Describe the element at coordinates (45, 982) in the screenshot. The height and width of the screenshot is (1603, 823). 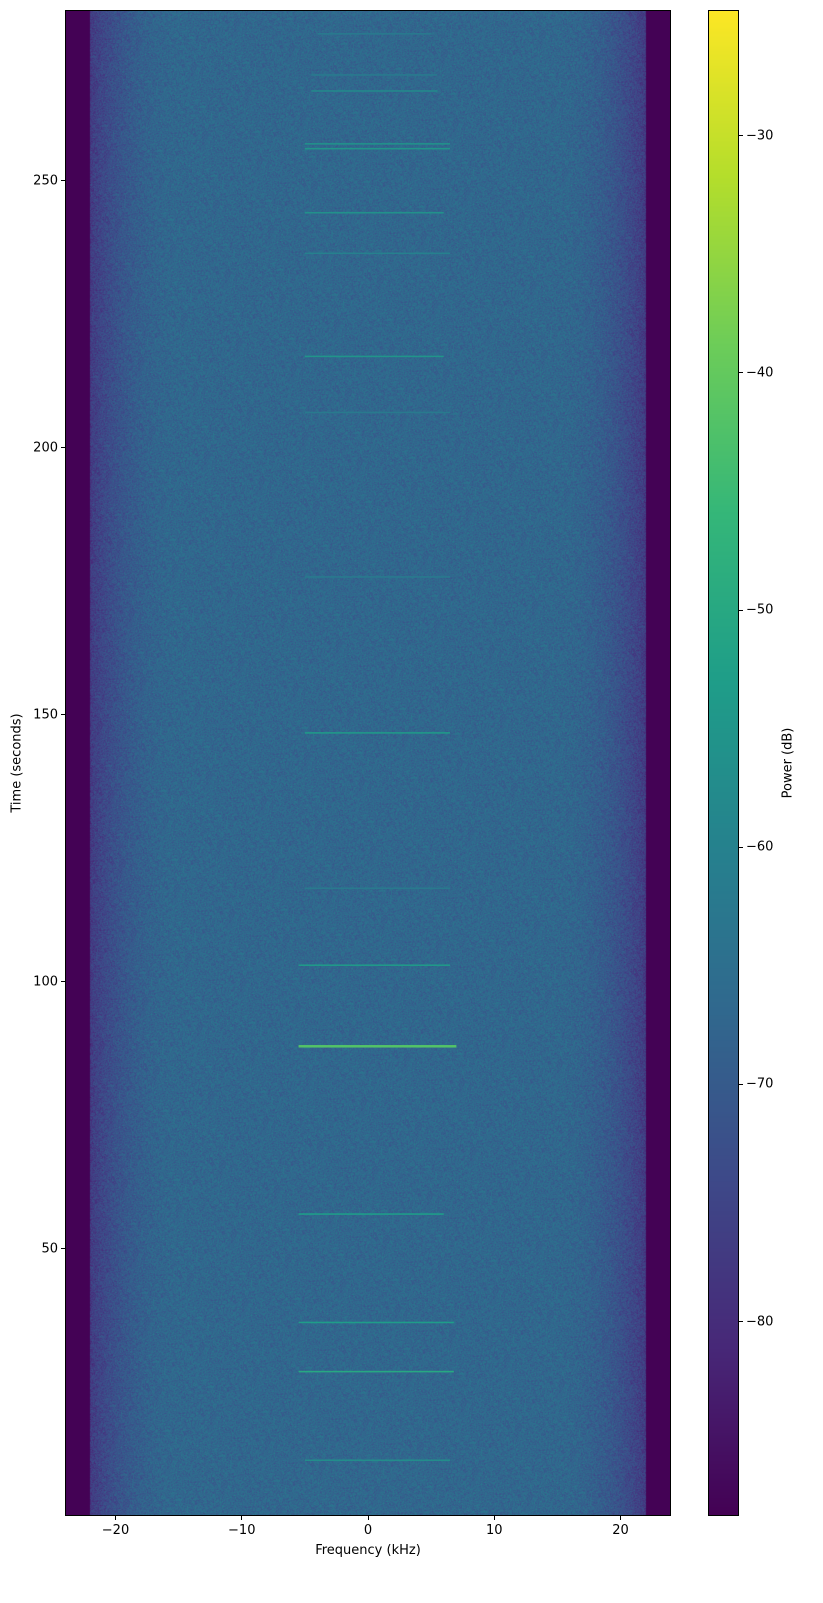
I see `y-tick-label: 100` at that location.